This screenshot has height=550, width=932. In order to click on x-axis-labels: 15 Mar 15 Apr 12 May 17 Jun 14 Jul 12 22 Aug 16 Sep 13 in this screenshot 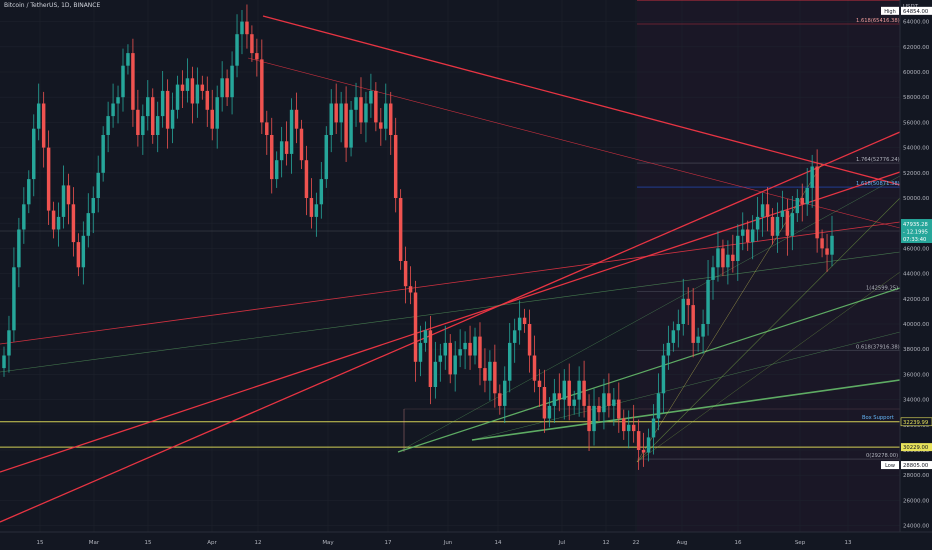, I will do `click(444, 543)`.